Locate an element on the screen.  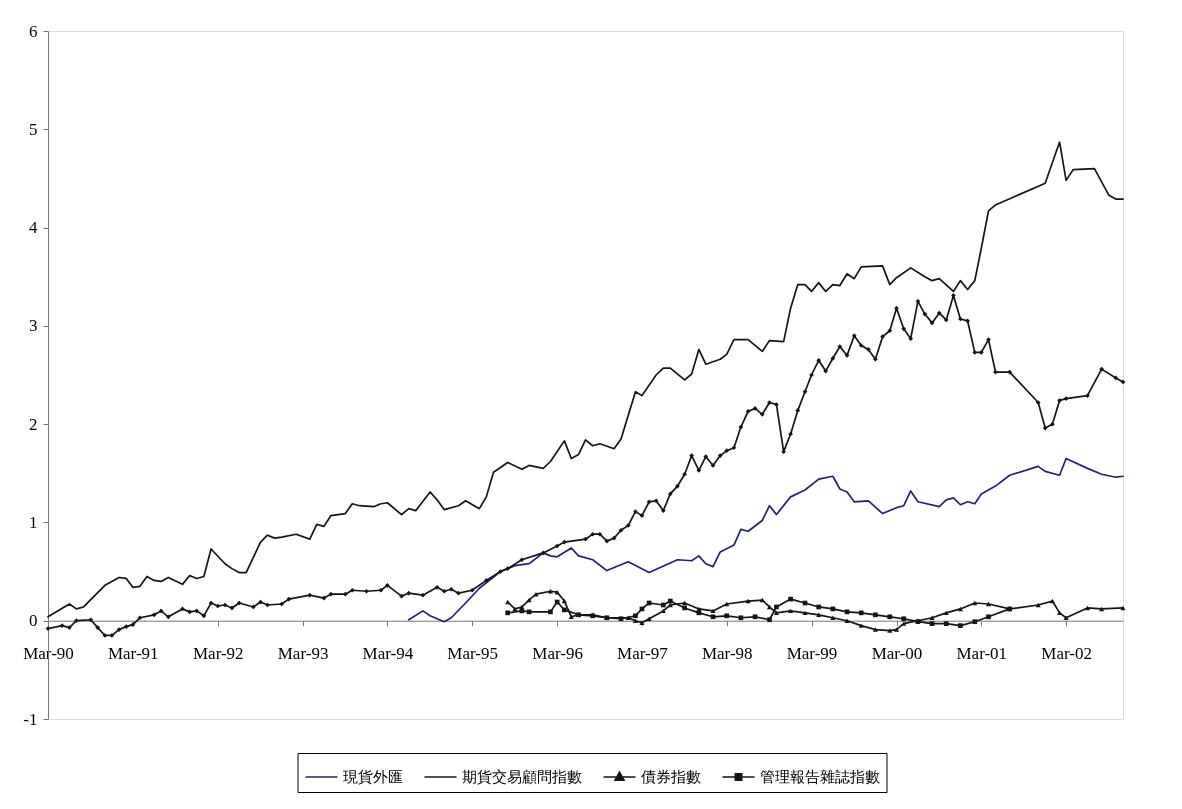
x-tick-label: Mar-97 is located at coordinates (643, 654).